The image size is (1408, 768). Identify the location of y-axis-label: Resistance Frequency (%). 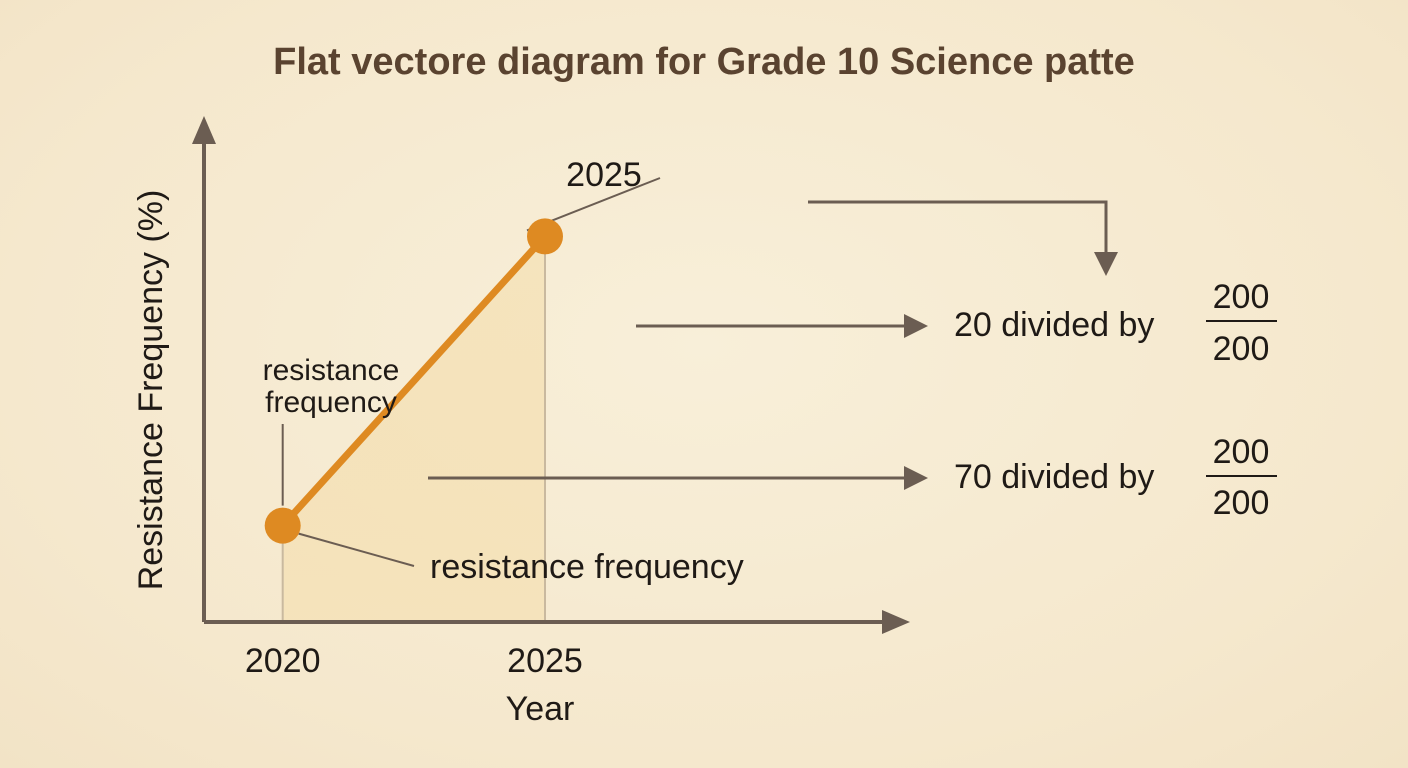
(151, 390).